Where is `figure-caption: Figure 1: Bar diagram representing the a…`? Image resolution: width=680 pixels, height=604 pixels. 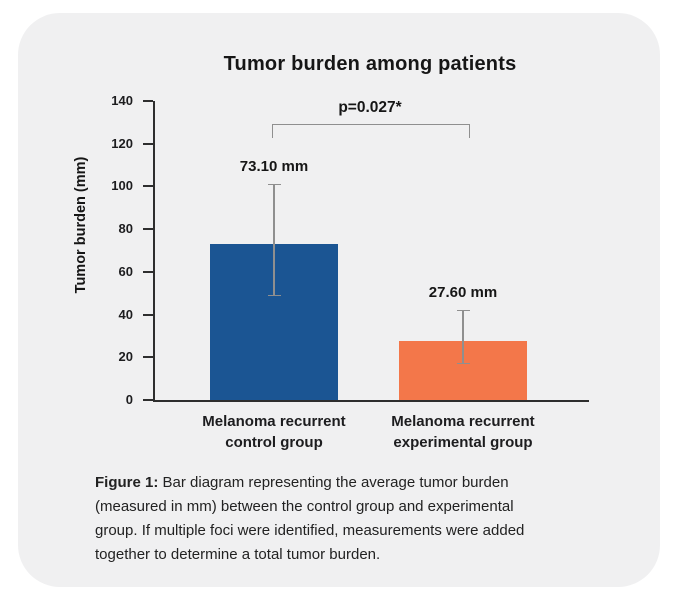 figure-caption: Figure 1: Bar diagram representing the a… is located at coordinates (340, 519).